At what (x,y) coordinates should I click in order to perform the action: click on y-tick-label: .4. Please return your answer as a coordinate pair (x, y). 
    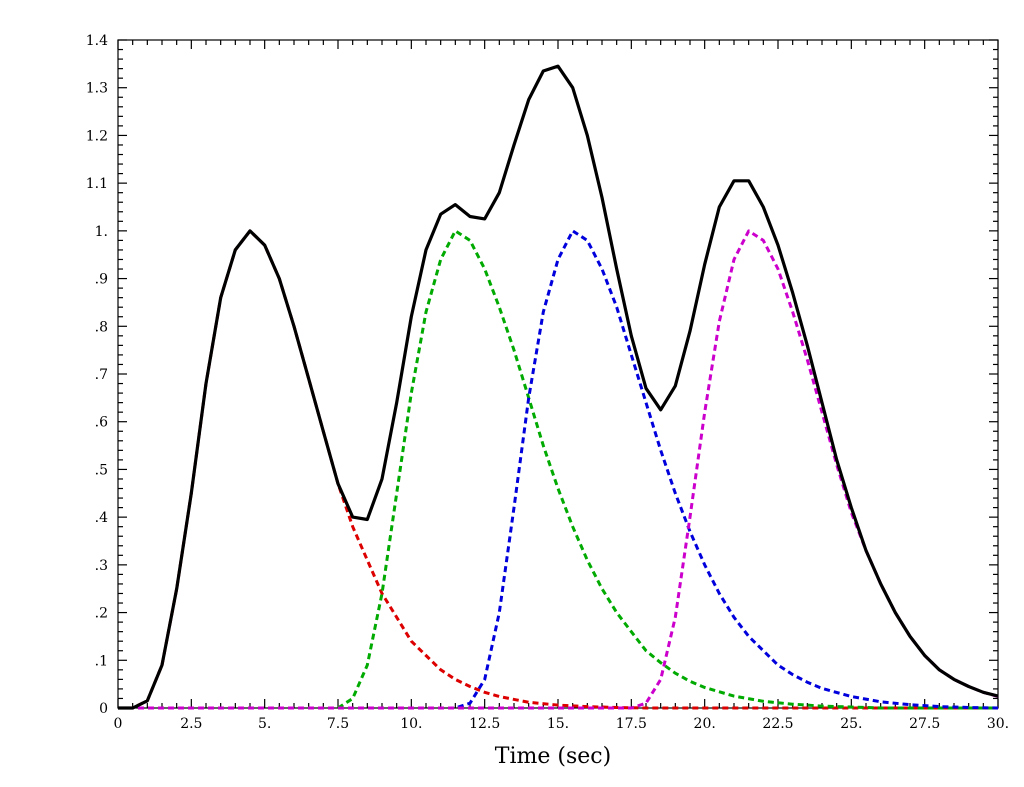
    Looking at the image, I should click on (101, 518).